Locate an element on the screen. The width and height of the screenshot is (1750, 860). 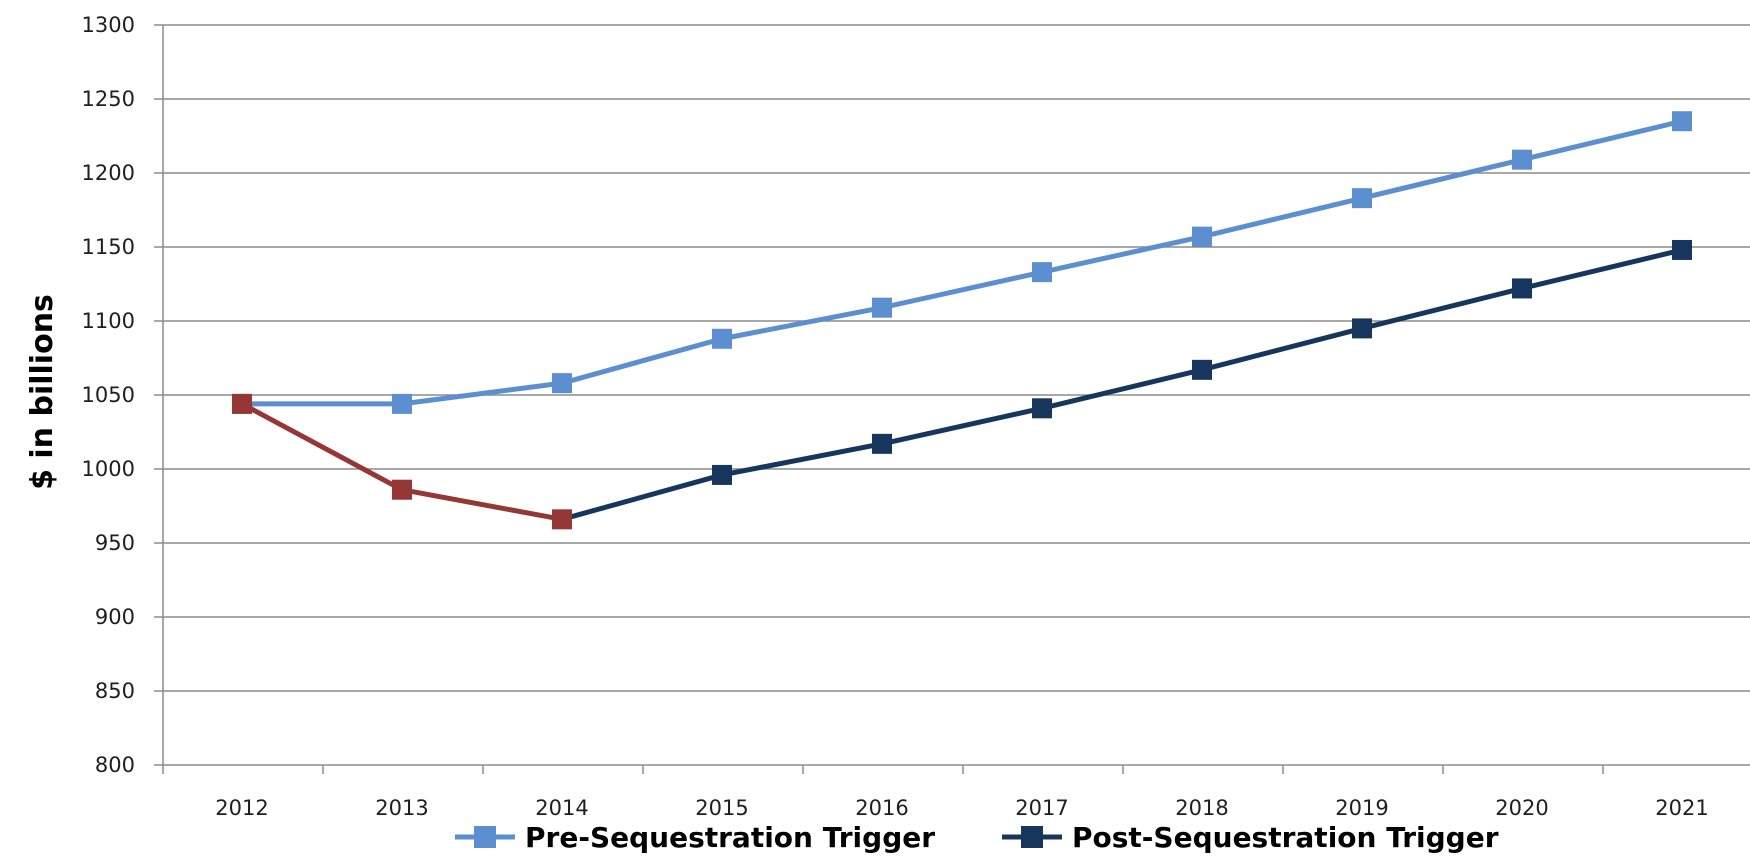
y-tick-label: 1100 is located at coordinates (108, 321).